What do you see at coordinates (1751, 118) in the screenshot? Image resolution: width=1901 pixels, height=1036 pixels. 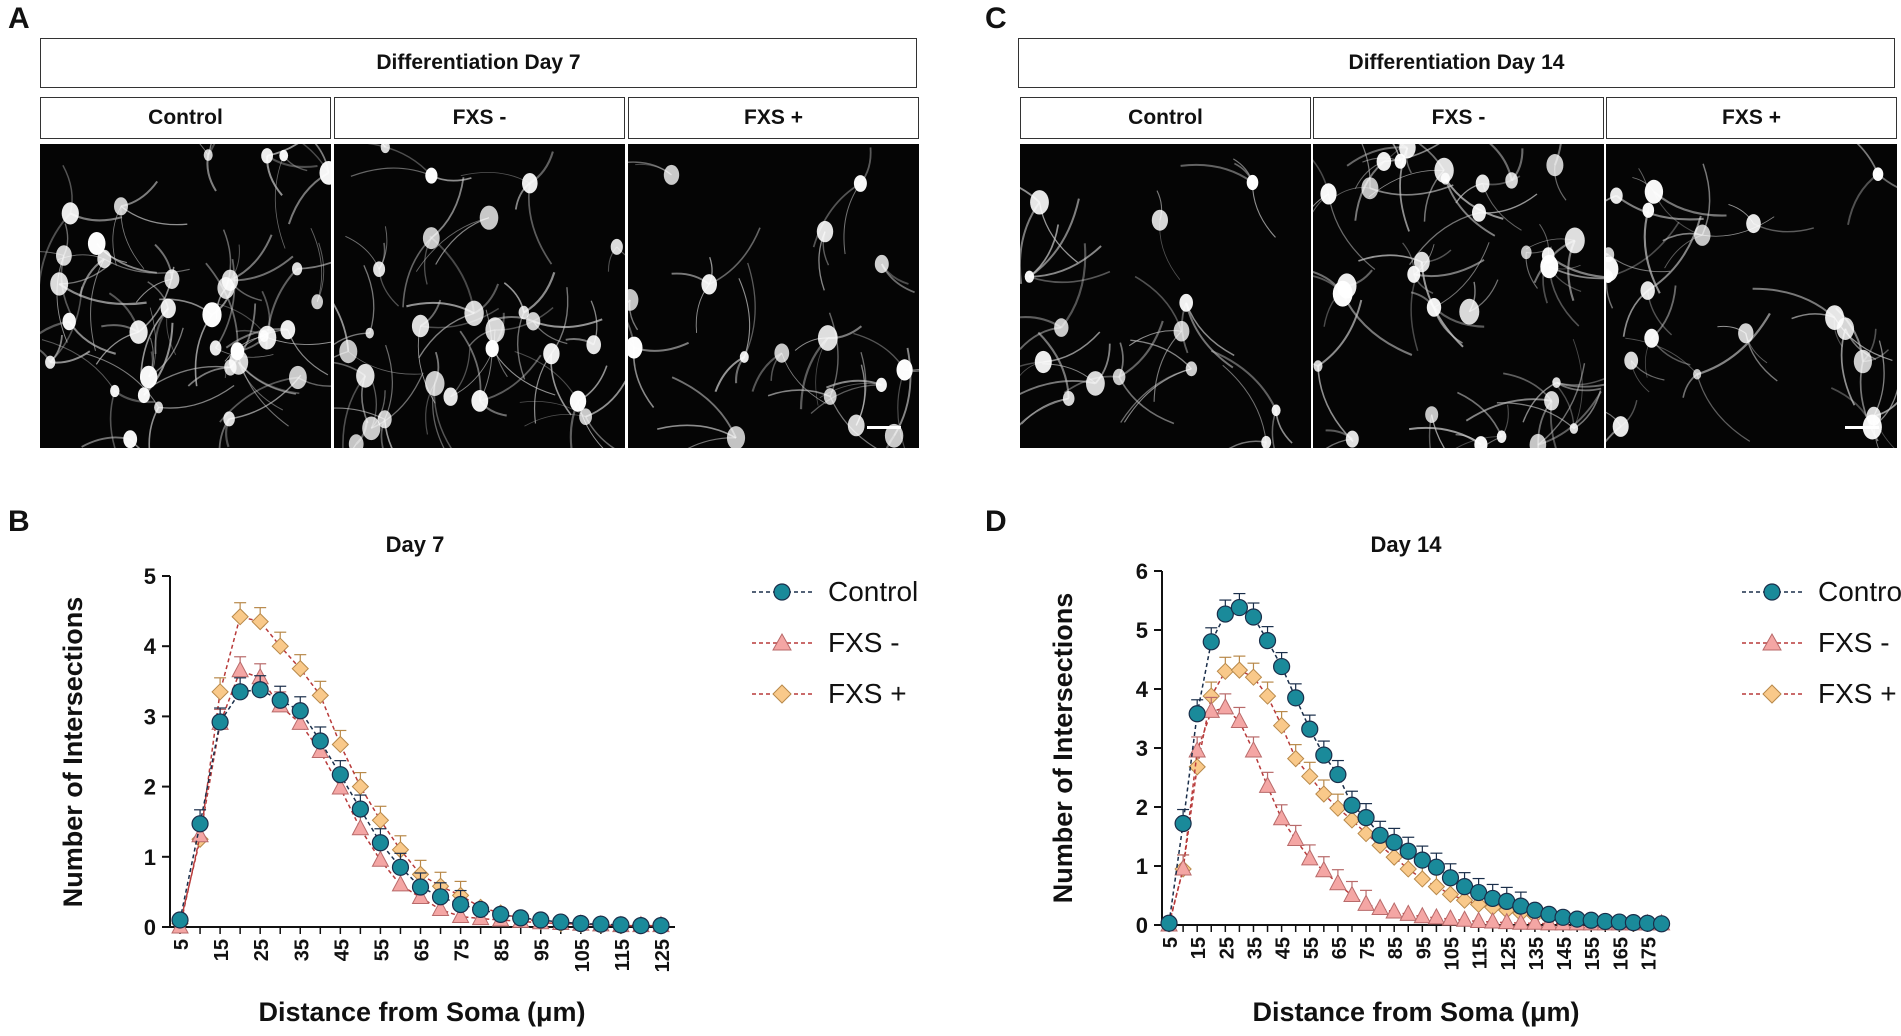 I see `condition-label-fxs-plus-day14: FXS +` at bounding box center [1751, 118].